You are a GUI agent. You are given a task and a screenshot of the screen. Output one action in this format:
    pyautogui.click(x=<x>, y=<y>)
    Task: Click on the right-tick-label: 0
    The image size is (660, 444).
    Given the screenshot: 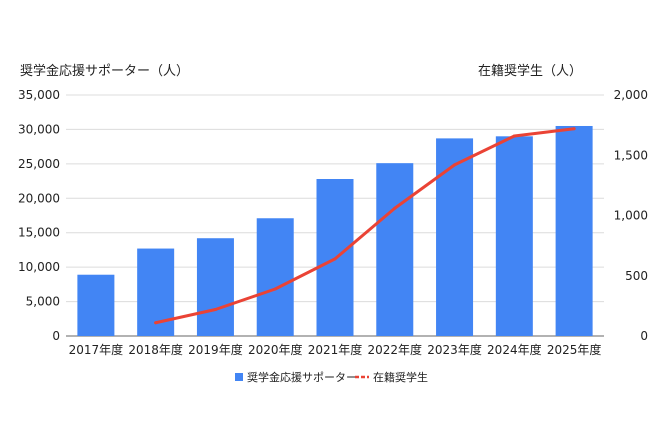 What is the action you would take?
    pyautogui.click(x=644, y=336)
    